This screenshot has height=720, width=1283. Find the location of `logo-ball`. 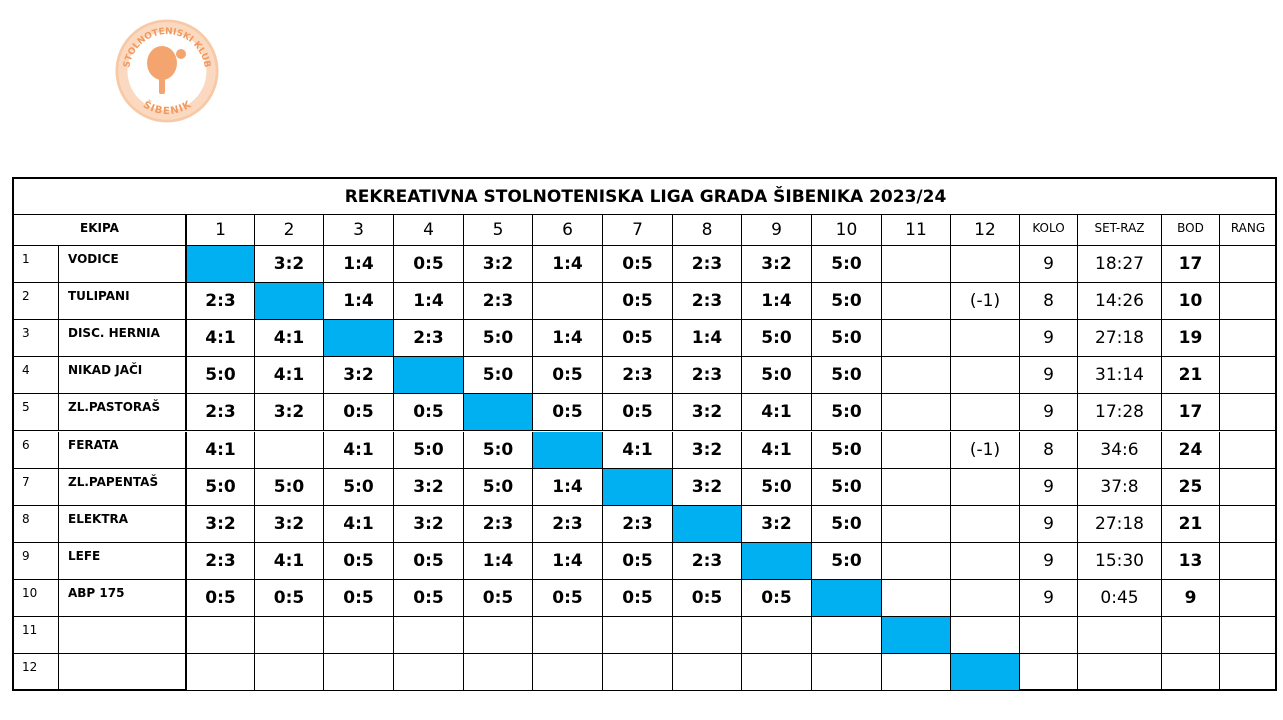

logo-ball is located at coordinates (181, 54).